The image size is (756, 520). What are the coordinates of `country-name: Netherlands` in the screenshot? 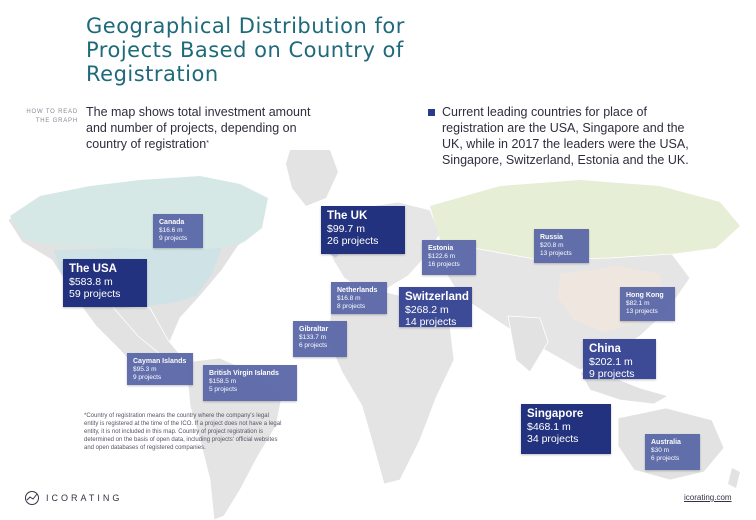 It's located at (357, 290).